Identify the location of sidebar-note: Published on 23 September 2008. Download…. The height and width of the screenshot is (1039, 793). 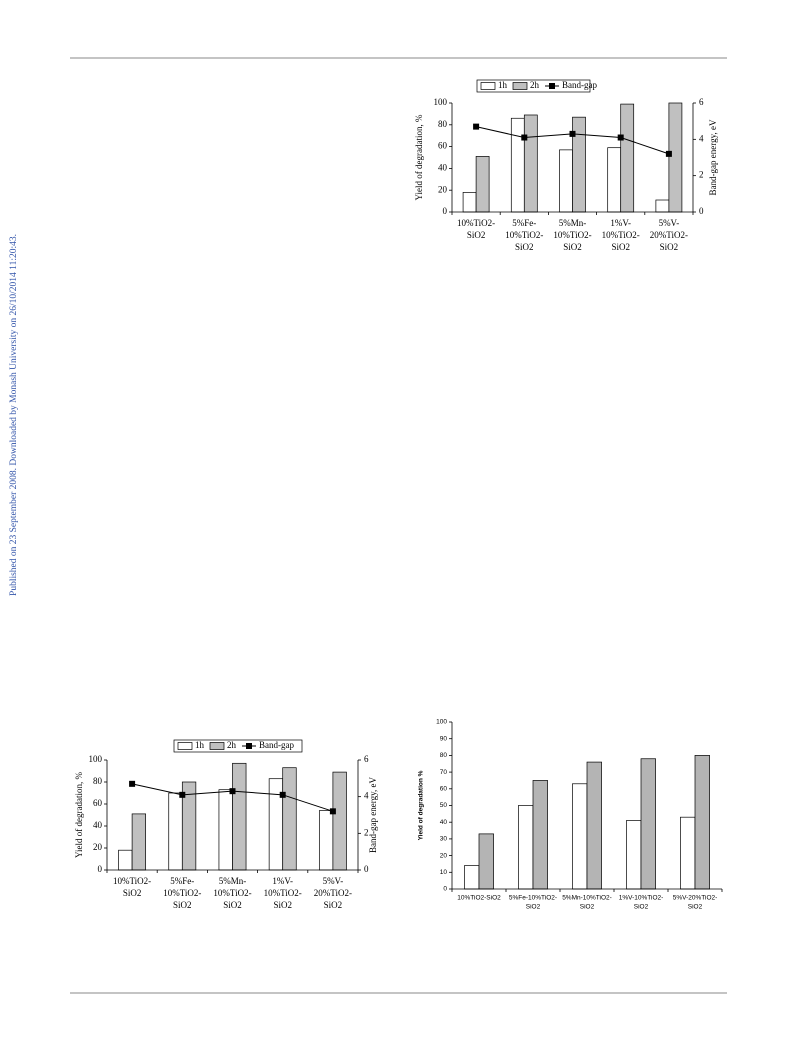
(14, 415).